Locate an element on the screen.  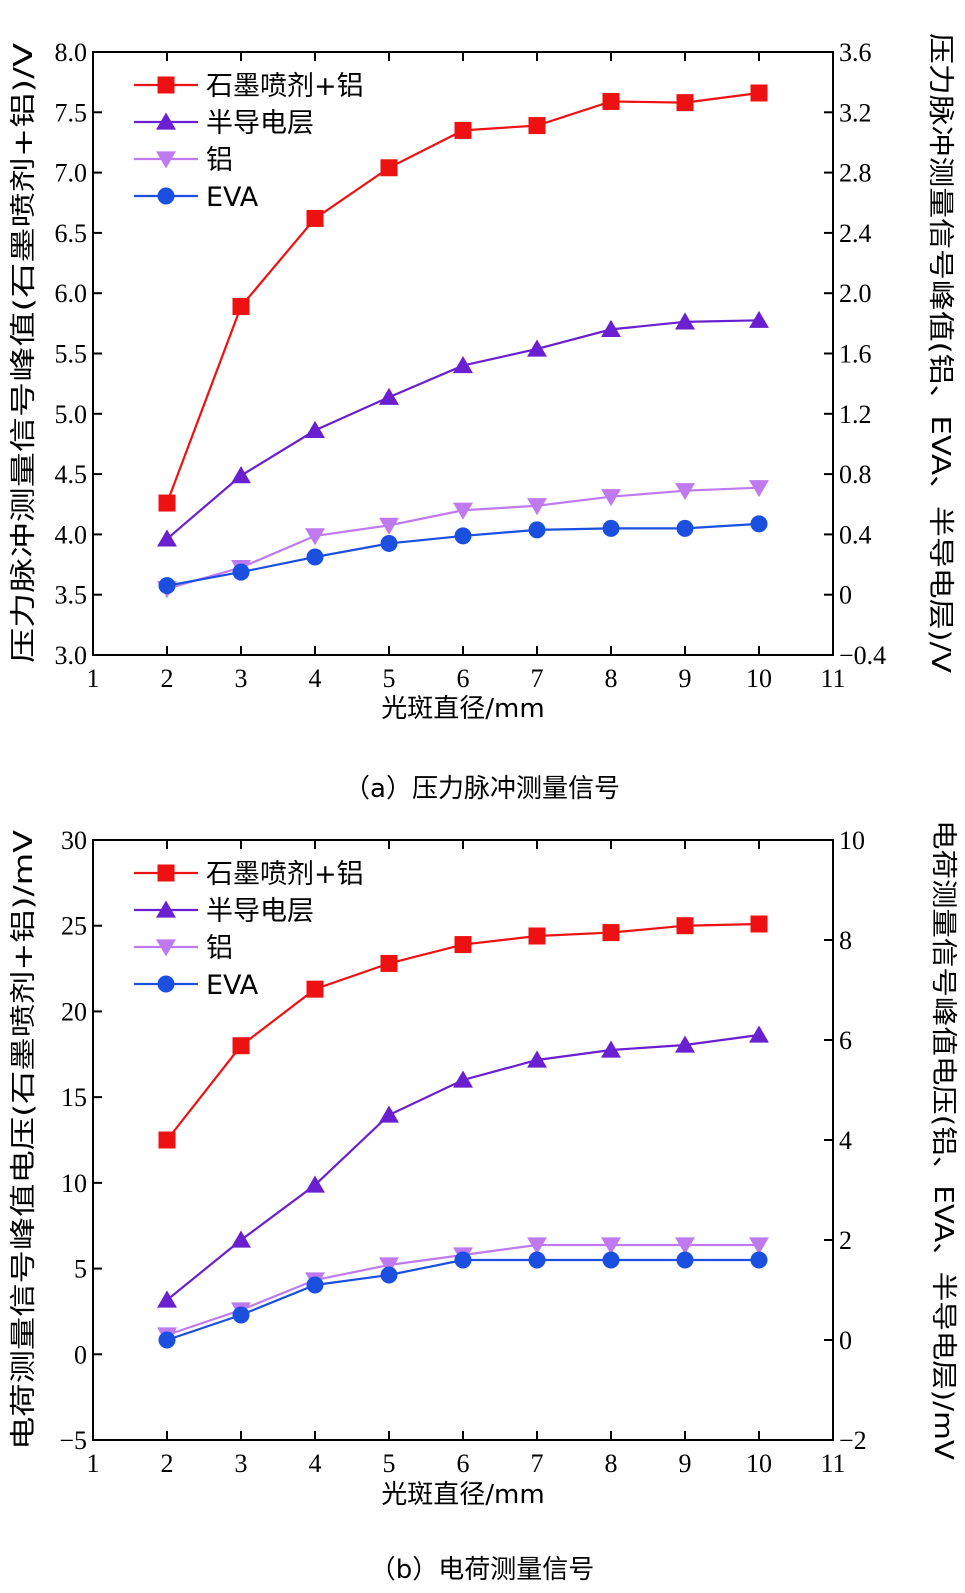
series-line is located at coordinates (463, 1031).